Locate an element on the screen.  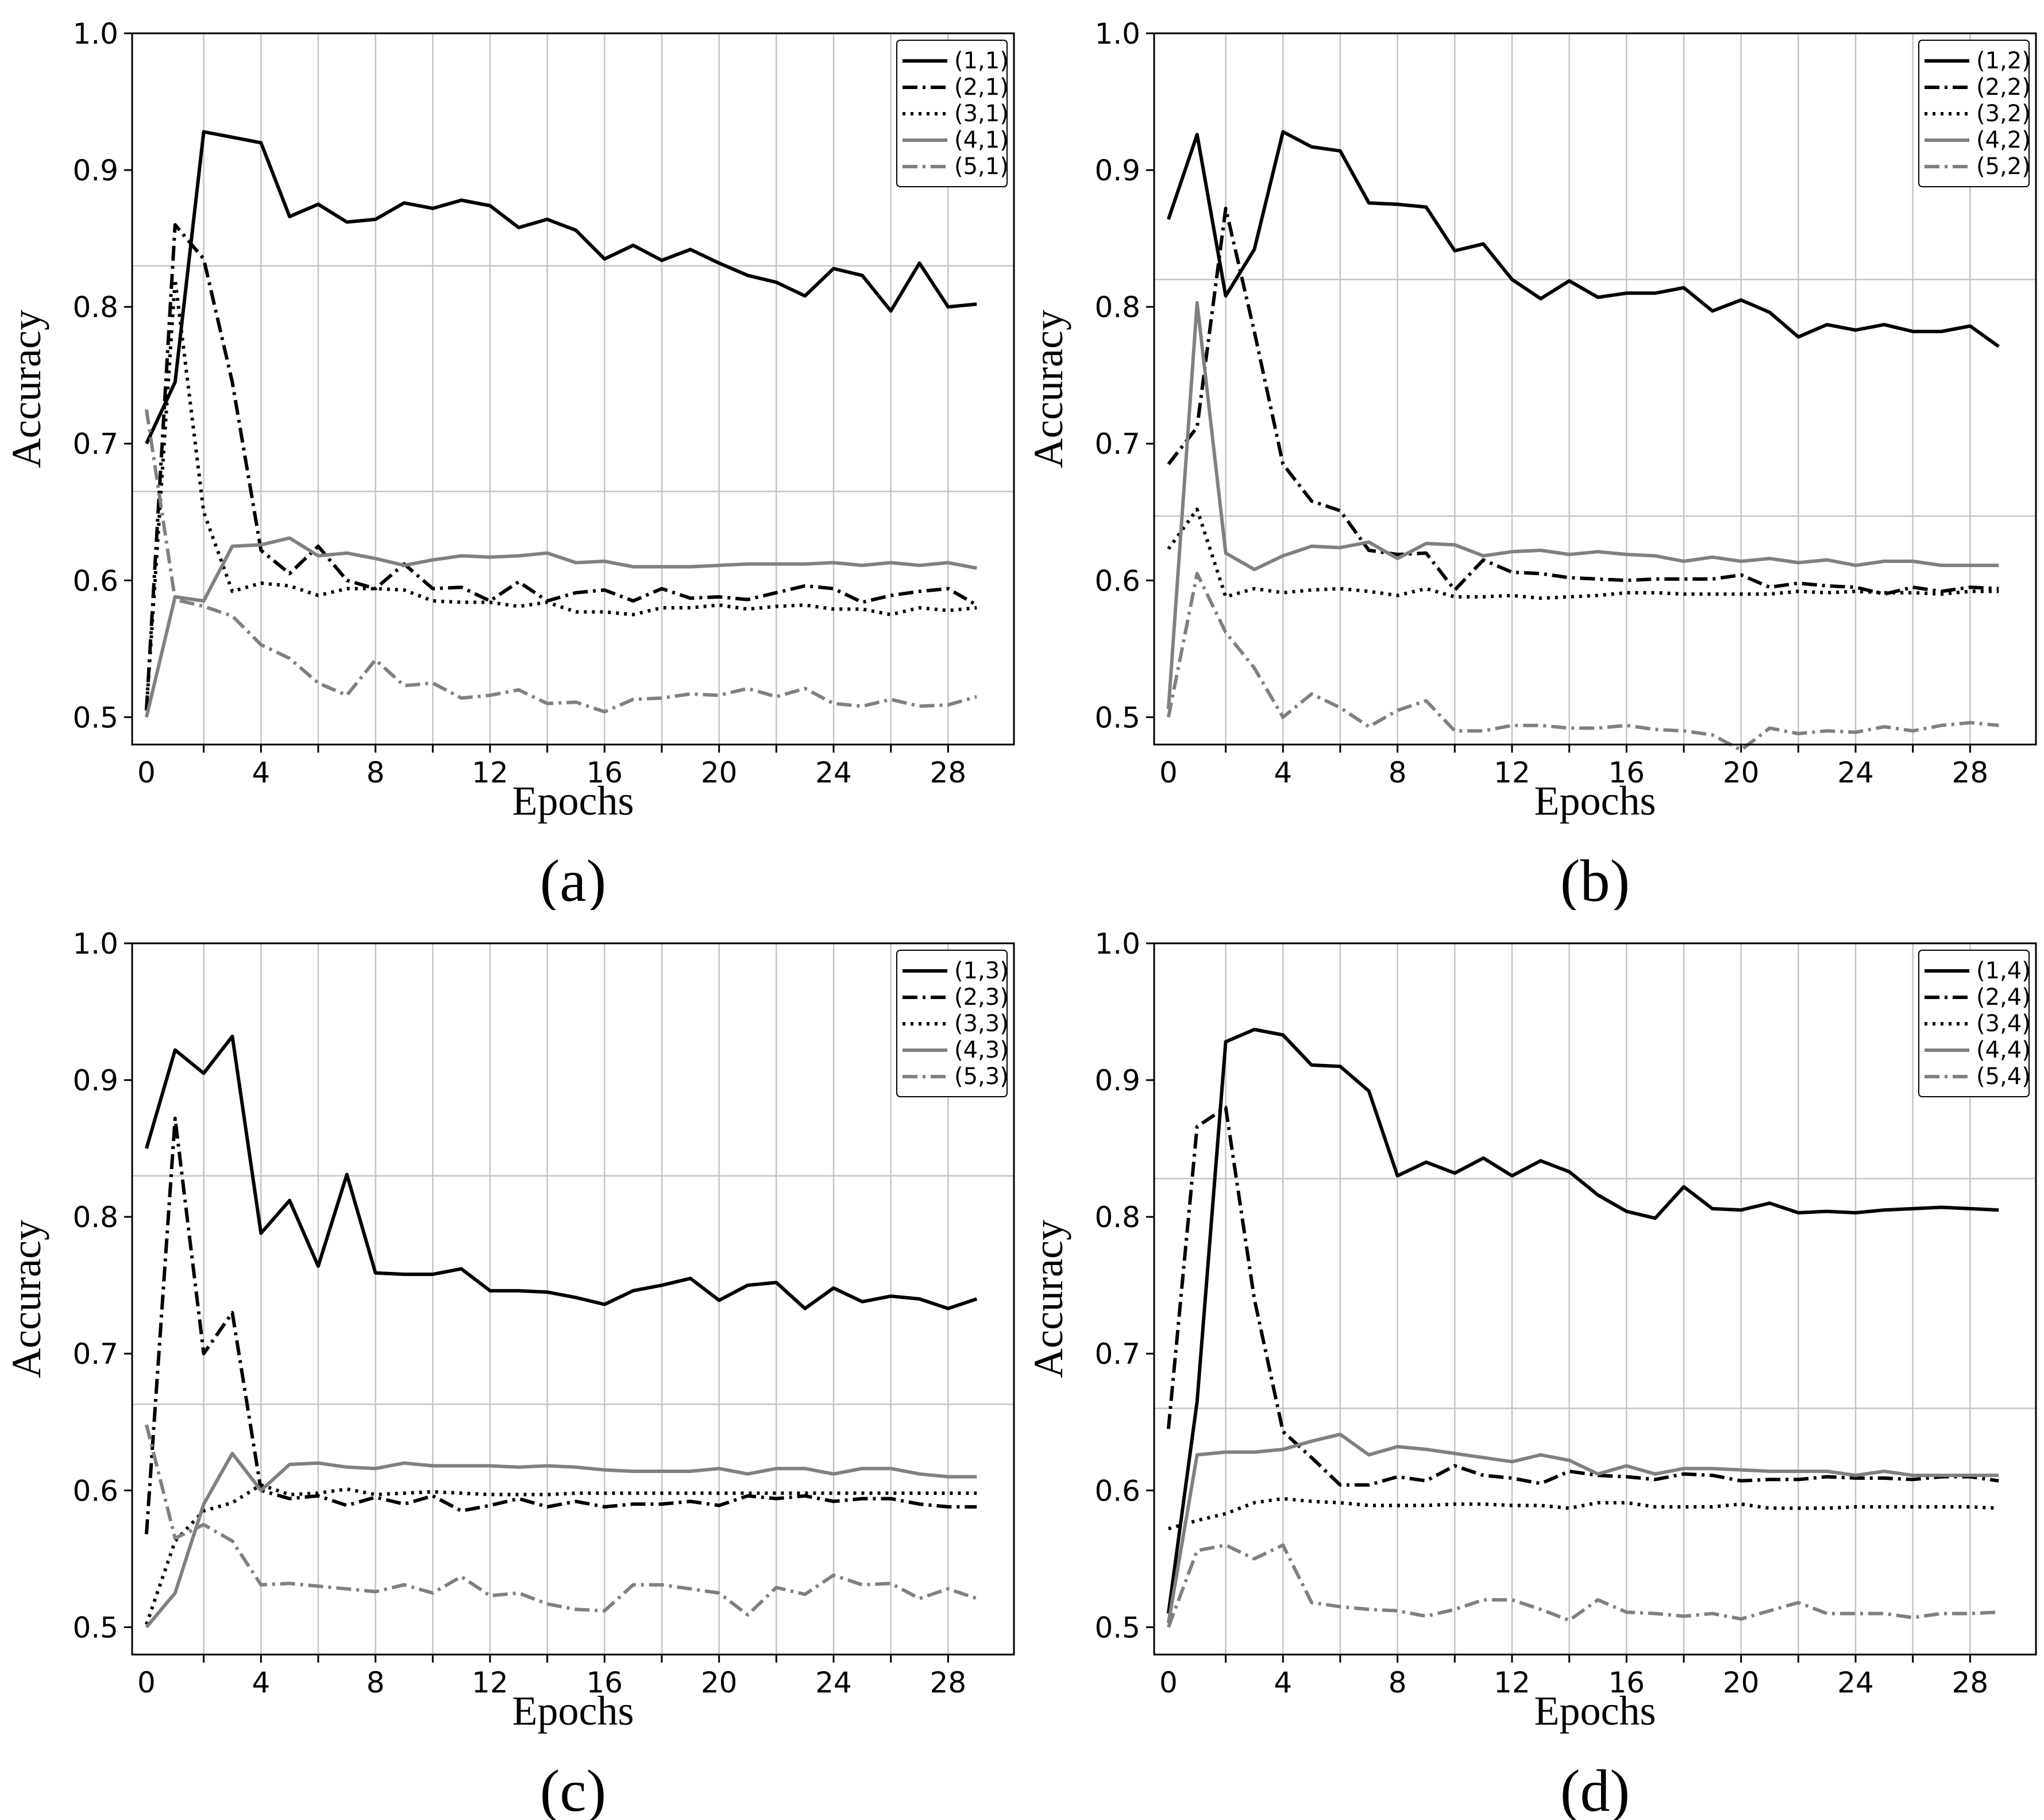
legend-label: (3,3) is located at coordinates (981, 1024).